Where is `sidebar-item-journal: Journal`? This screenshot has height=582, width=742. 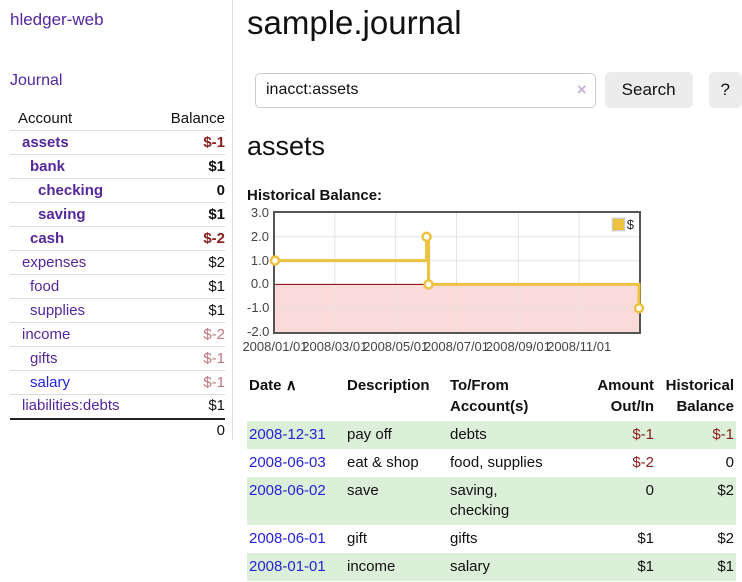 sidebar-item-journal: Journal is located at coordinates (36, 80).